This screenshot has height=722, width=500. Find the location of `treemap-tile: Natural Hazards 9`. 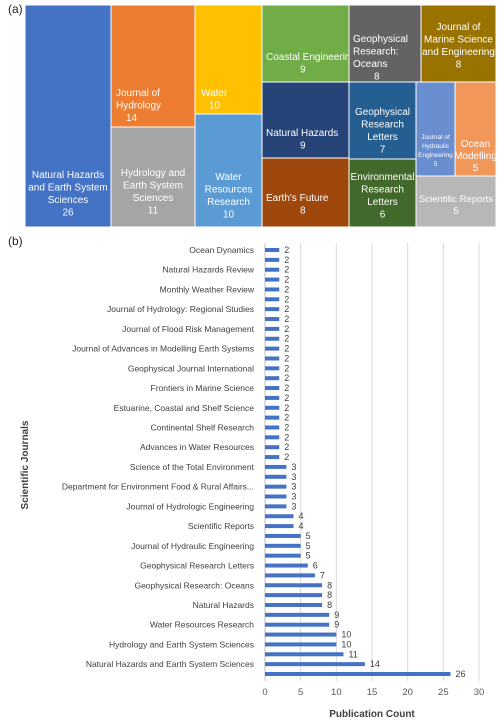

treemap-tile: Natural Hazards 9 is located at coordinates (305, 120).